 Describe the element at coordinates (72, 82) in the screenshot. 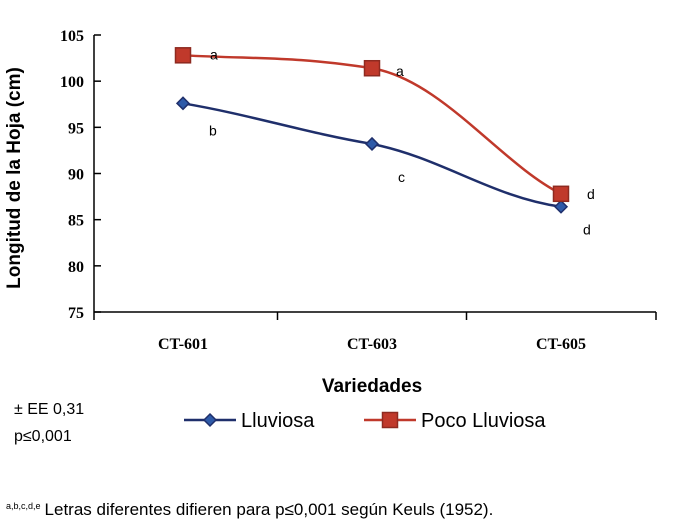

I see `y-tick-label: 100` at that location.